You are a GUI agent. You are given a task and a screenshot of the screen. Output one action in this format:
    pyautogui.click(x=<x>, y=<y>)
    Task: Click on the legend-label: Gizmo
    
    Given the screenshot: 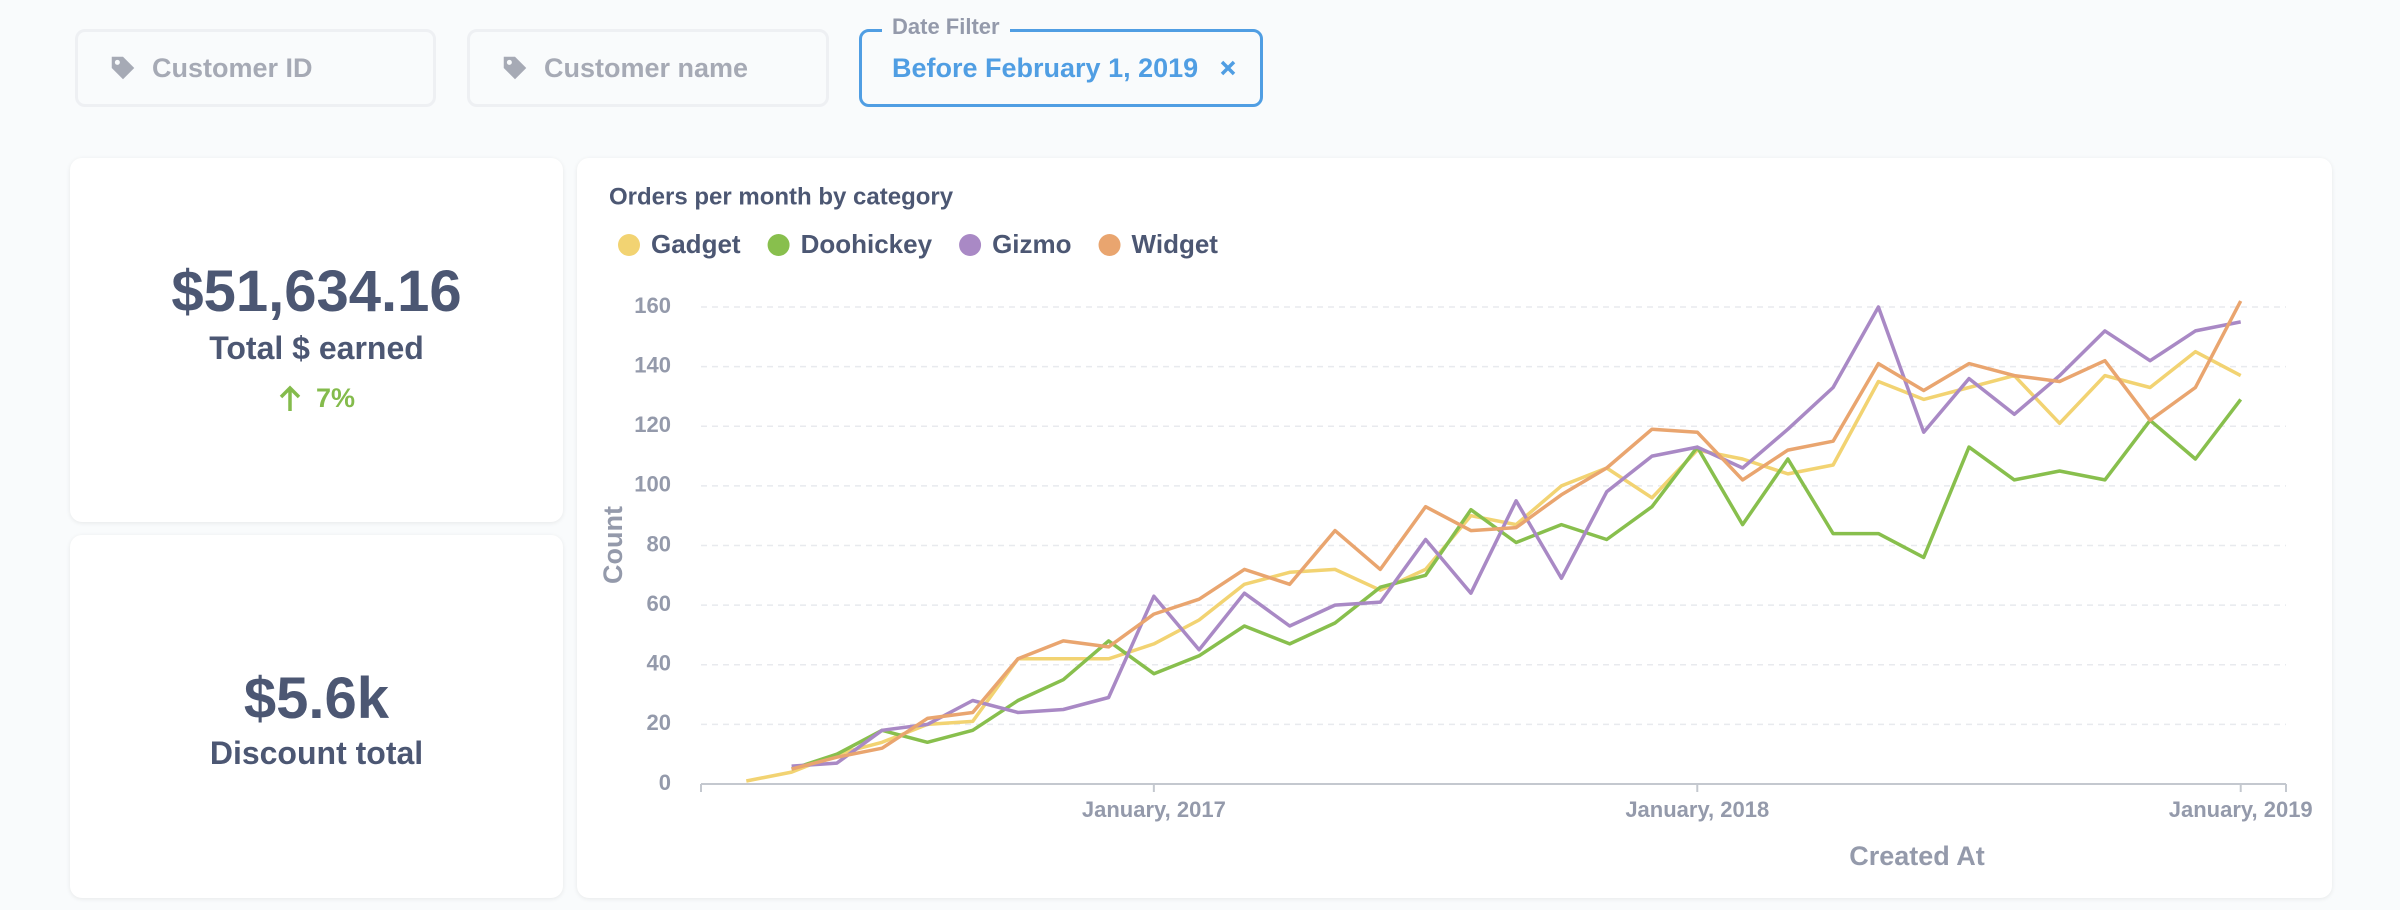 What is the action you would take?
    pyautogui.click(x=1031, y=244)
    